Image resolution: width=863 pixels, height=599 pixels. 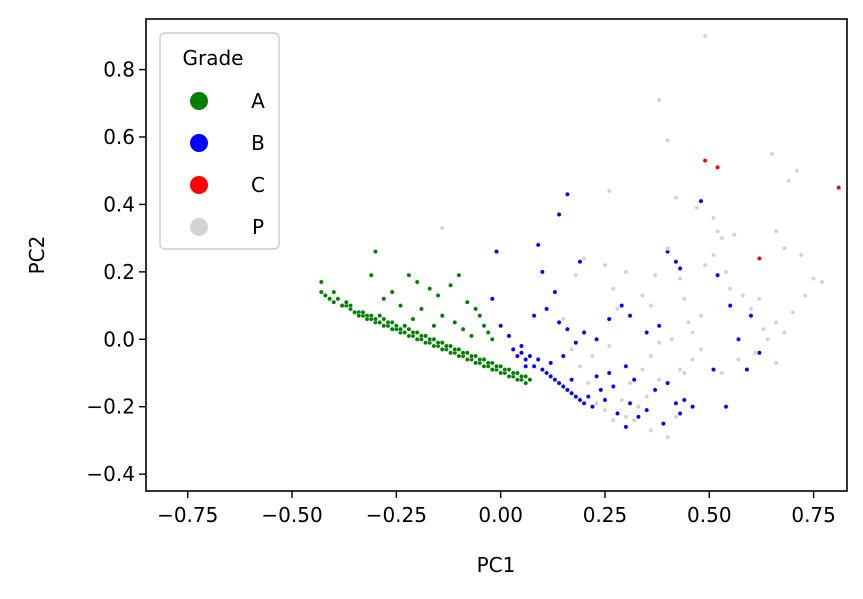 What do you see at coordinates (199, 227) in the screenshot?
I see `legend-marker-P` at bounding box center [199, 227].